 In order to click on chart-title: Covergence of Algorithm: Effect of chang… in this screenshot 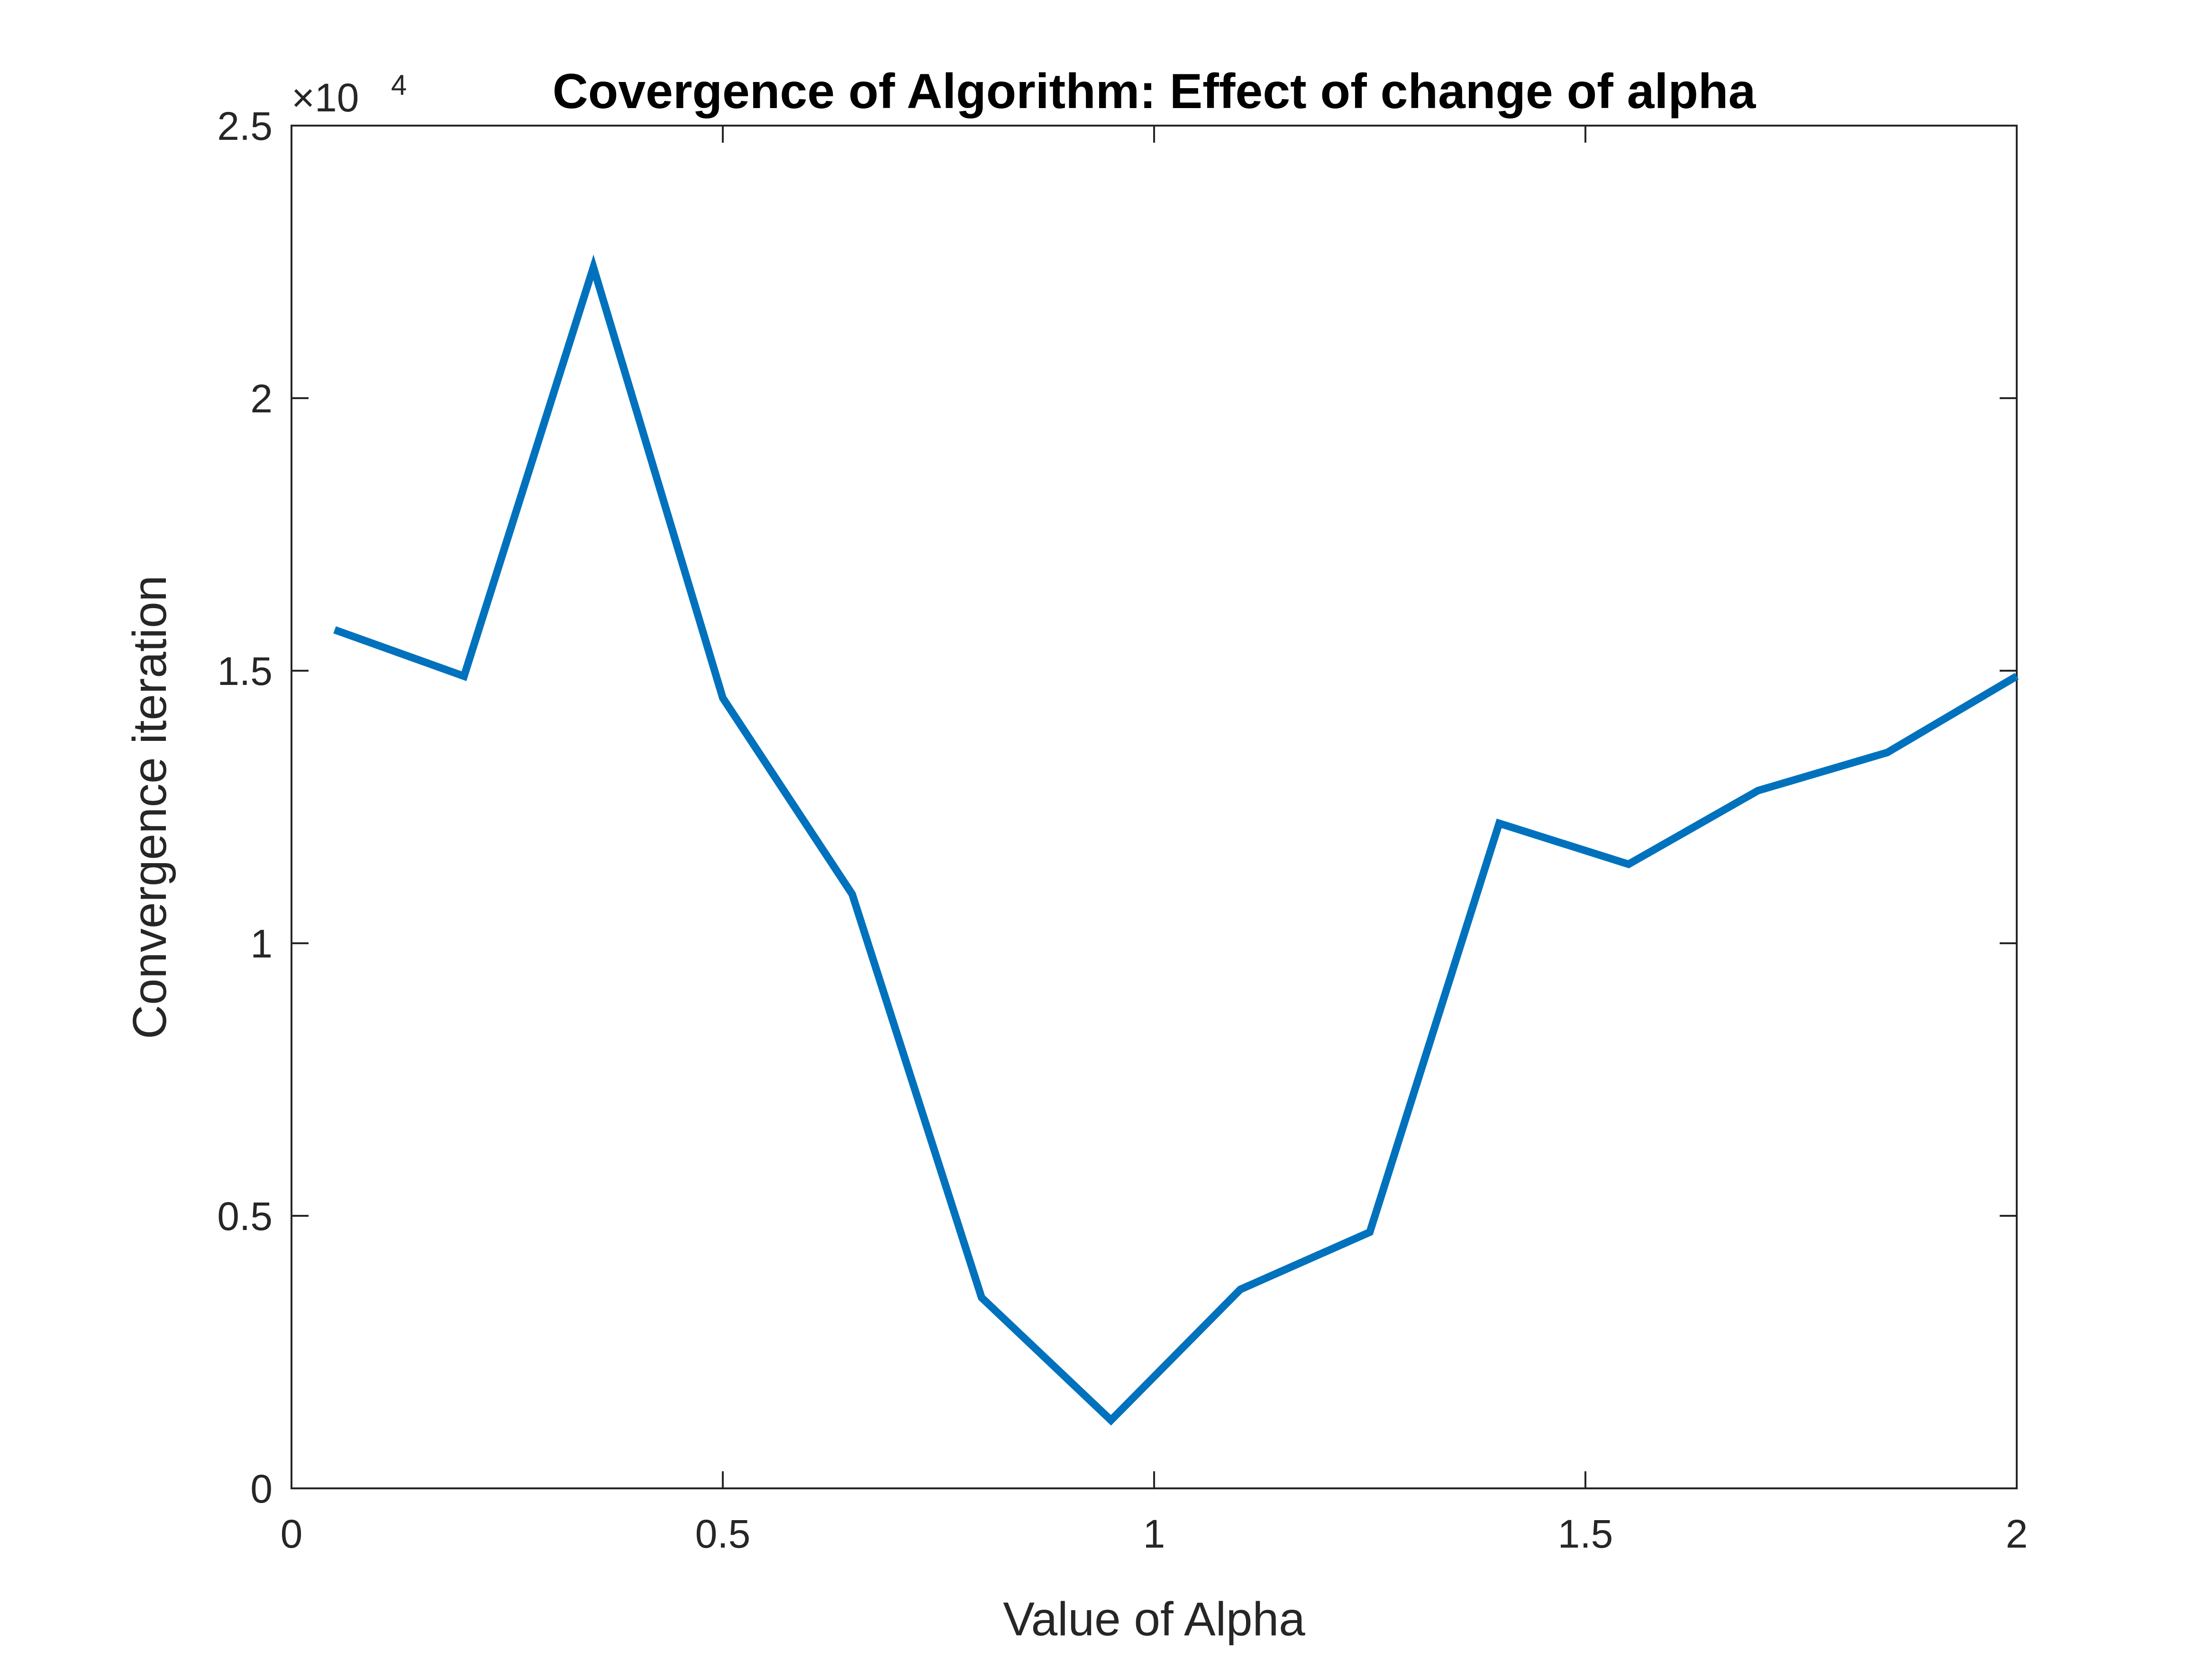, I will do `click(1155, 91)`.